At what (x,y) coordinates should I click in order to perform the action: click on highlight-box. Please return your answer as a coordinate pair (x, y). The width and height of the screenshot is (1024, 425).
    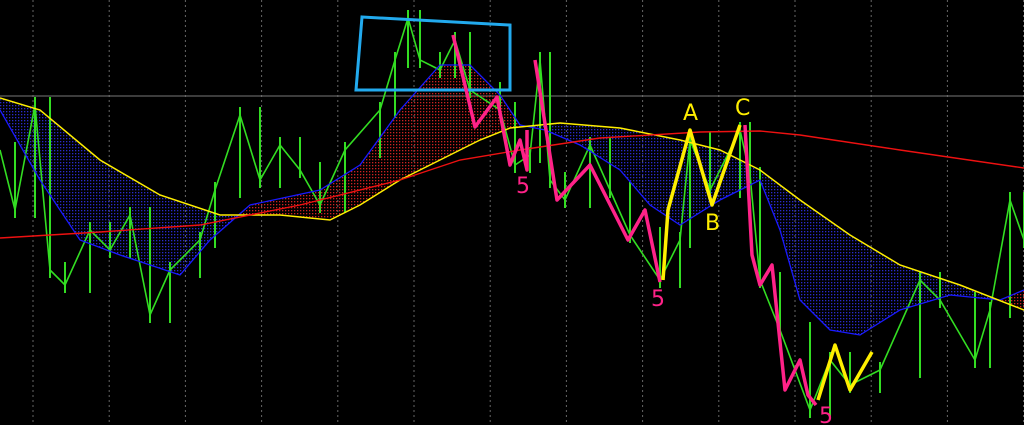
    Looking at the image, I should click on (433, 53).